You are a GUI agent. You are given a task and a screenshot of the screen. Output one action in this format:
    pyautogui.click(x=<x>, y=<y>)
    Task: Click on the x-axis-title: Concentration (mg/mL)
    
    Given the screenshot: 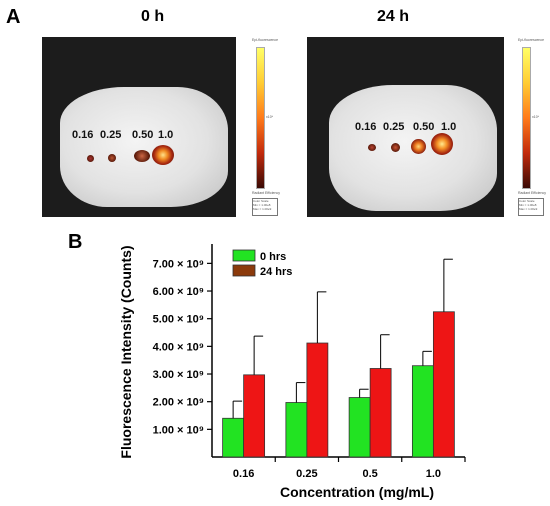 What is the action you would take?
    pyautogui.click(x=357, y=492)
    